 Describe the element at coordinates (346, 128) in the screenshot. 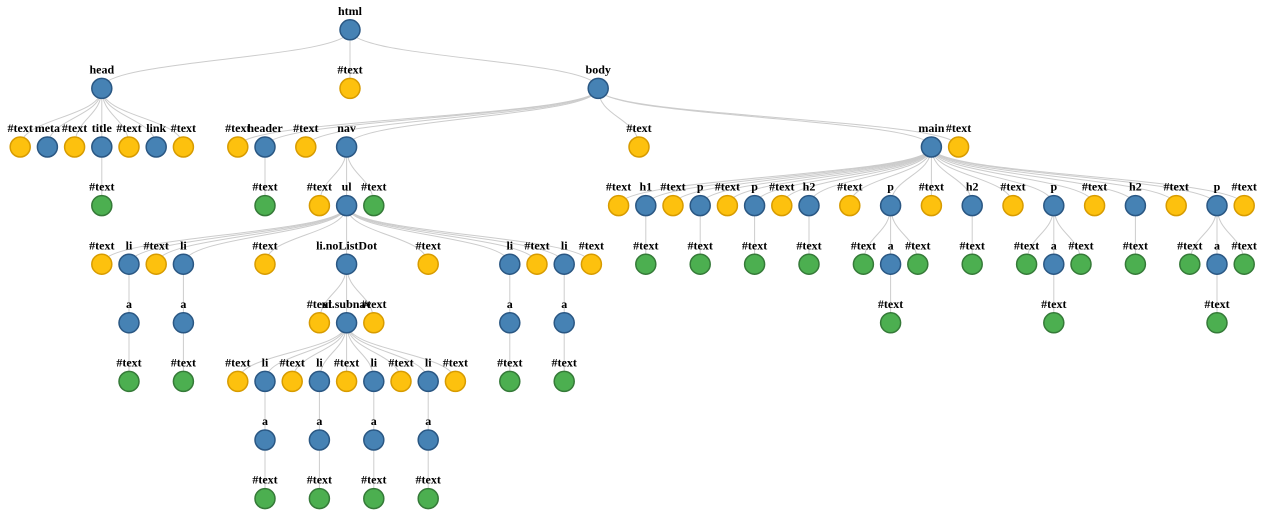

I see `svg-text: nav` at that location.